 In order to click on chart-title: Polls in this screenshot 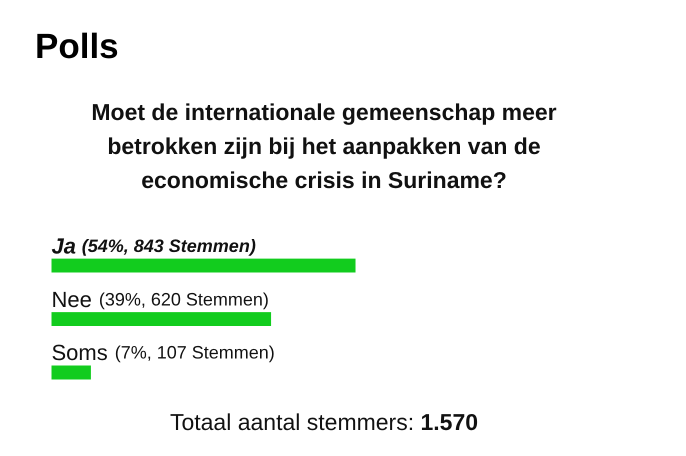, I will do `click(76, 47)`.